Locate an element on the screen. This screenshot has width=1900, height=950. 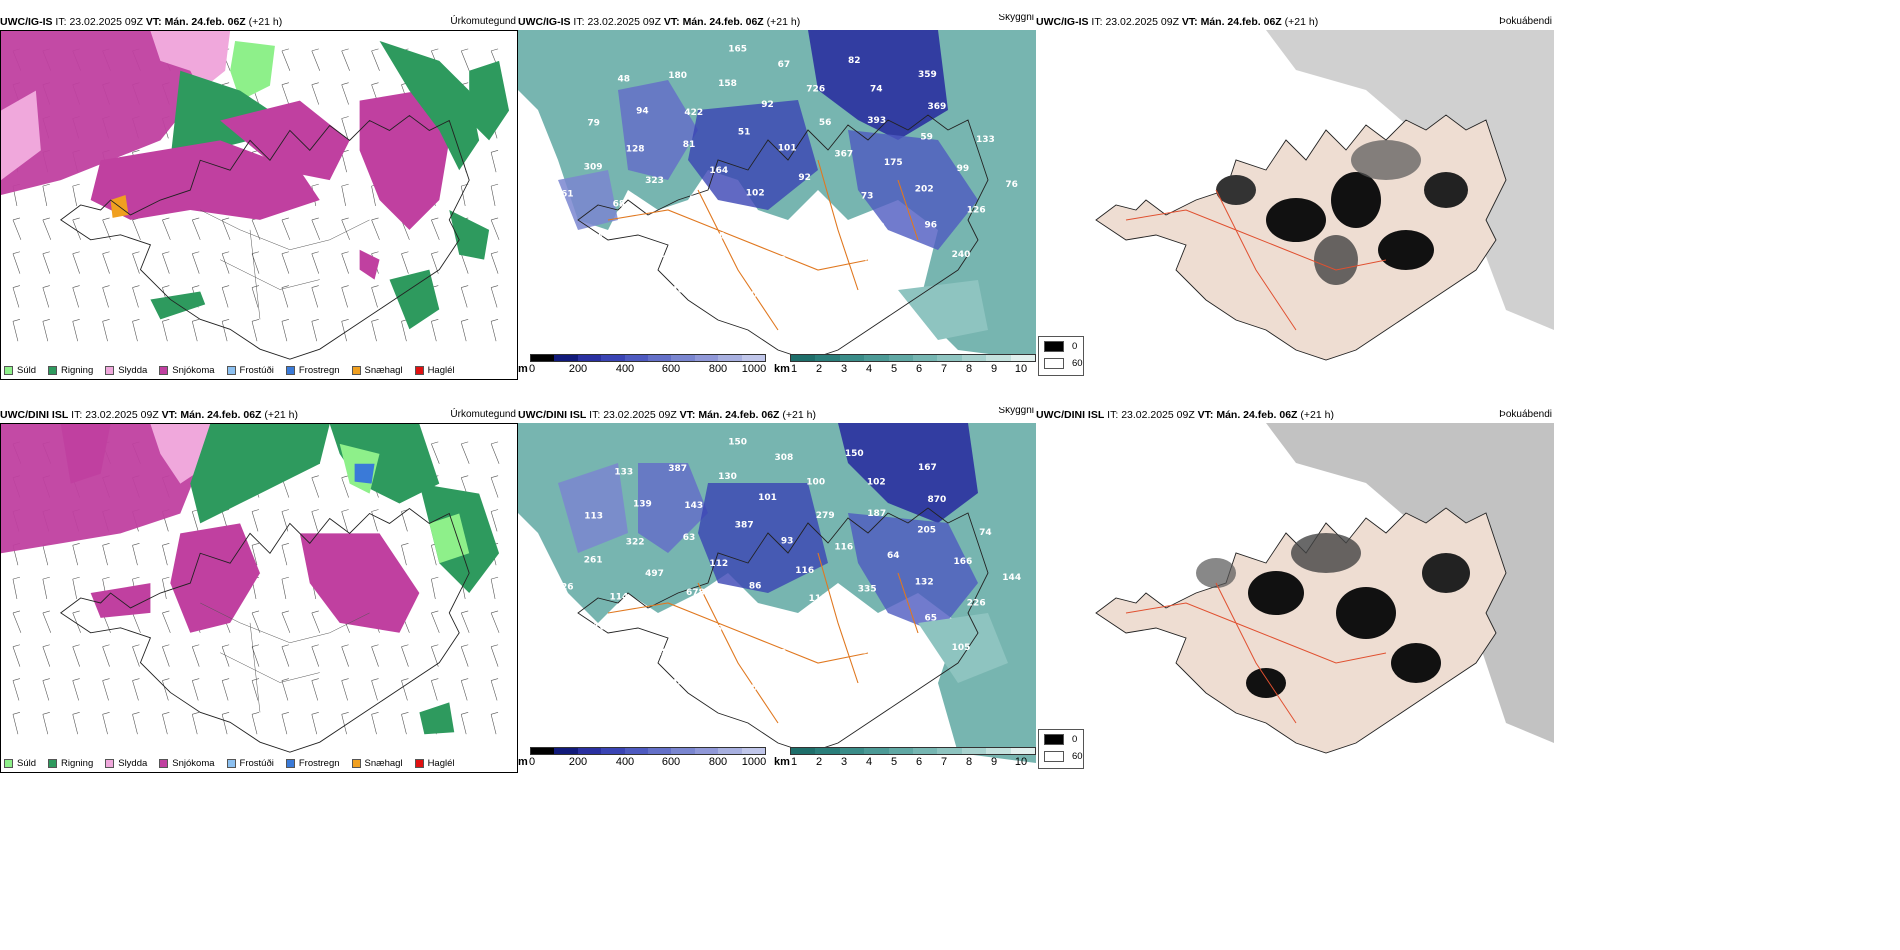
legend-label: Frostregn is located at coordinates (319, 370).